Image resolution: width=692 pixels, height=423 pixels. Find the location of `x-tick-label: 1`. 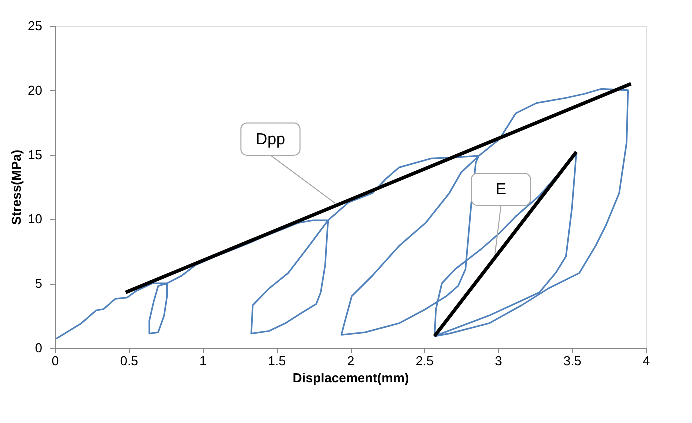

x-tick-label: 1 is located at coordinates (203, 361).